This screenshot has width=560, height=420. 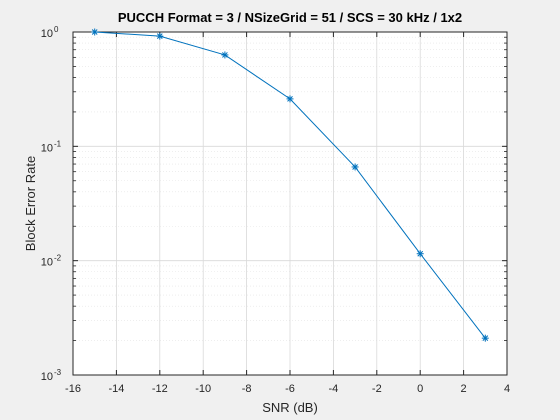 What do you see at coordinates (58, 372) in the screenshot?
I see `y-tick-exponent: -3` at bounding box center [58, 372].